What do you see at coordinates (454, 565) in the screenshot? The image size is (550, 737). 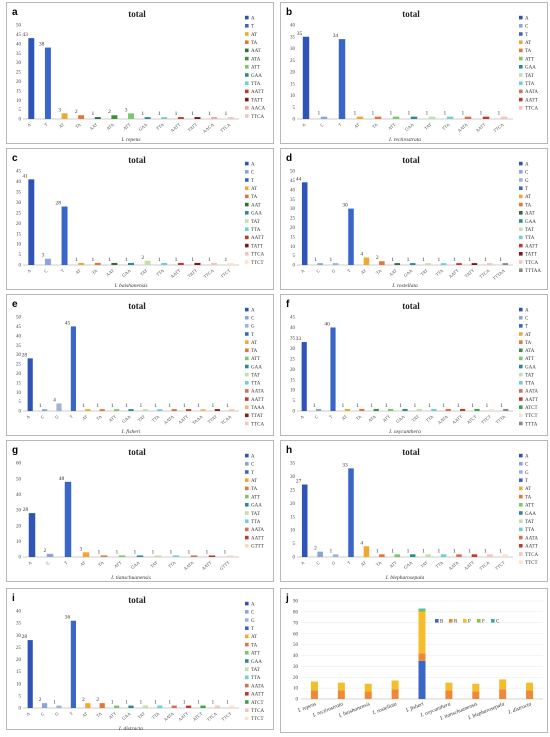 I see `x-tick-label: AATA` at bounding box center [454, 565].